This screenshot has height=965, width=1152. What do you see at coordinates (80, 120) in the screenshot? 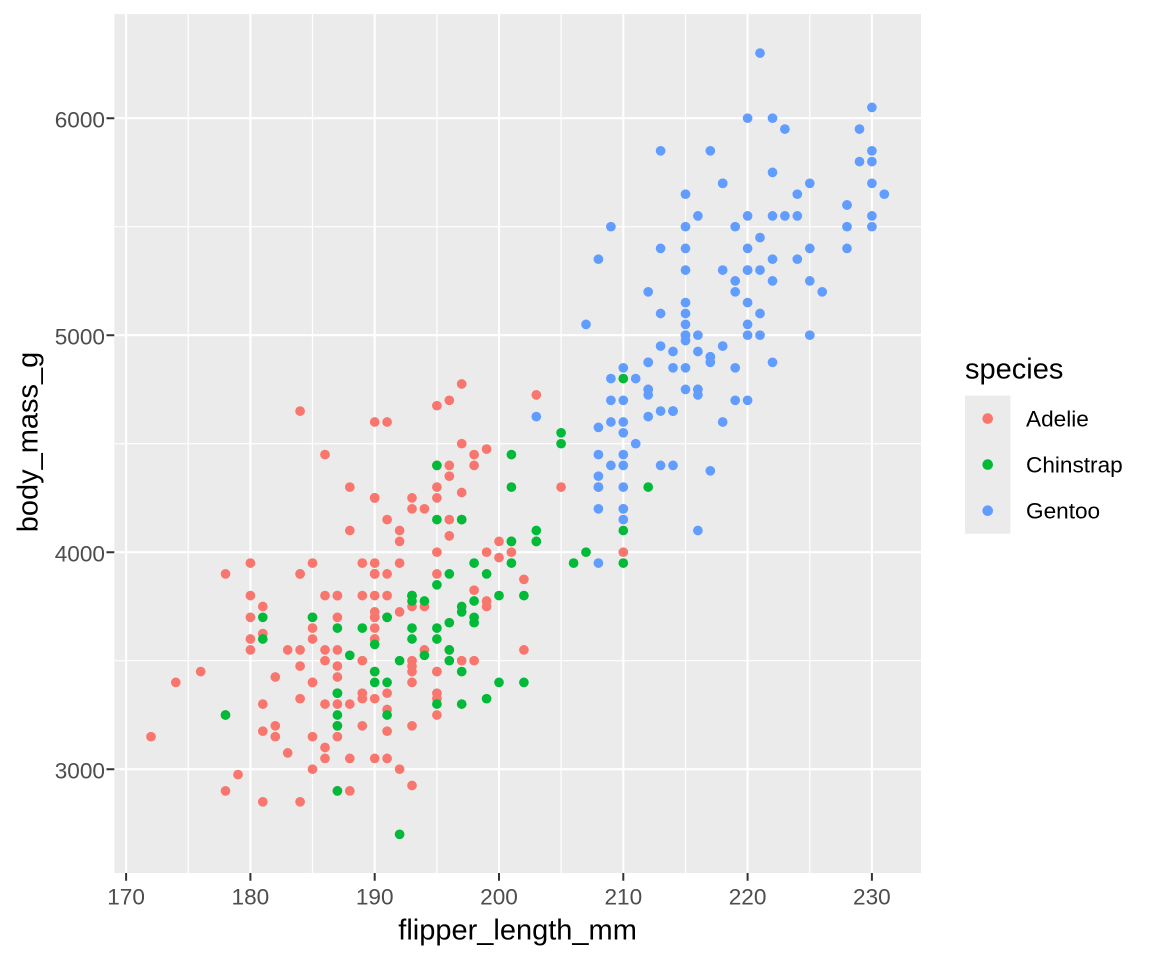
I see `svg-text: 6000` at bounding box center [80, 120].